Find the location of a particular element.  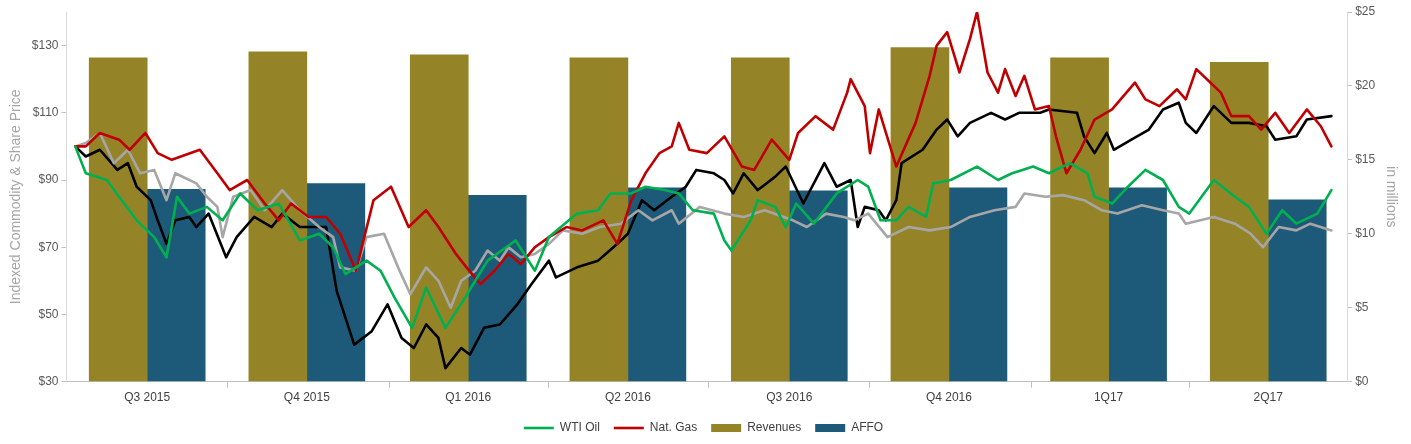

x-tick-label: 2Q17 is located at coordinates (1268, 397).